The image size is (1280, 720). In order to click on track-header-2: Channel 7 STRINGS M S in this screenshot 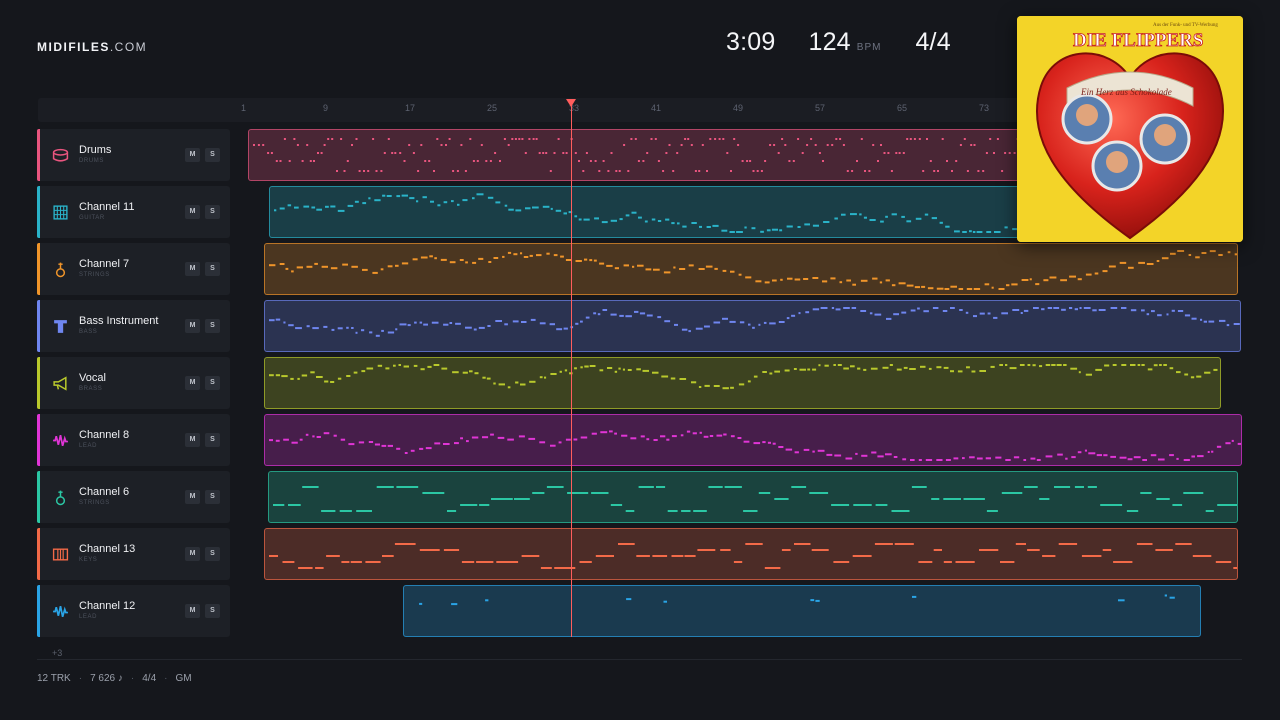, I will do `click(133, 269)`.